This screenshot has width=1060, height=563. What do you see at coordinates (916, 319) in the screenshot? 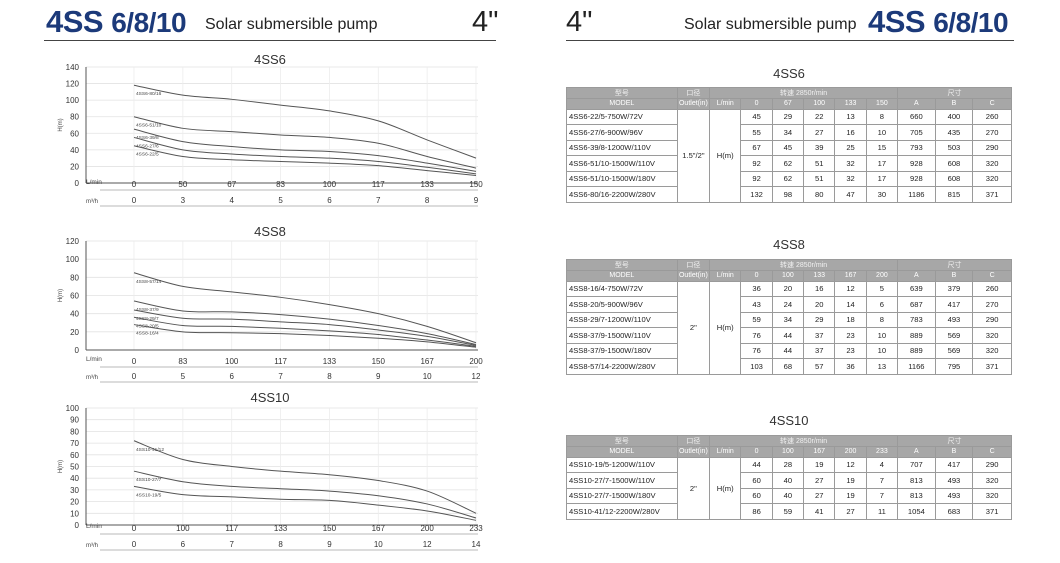
I see `cell-dimension: 783` at bounding box center [916, 319].